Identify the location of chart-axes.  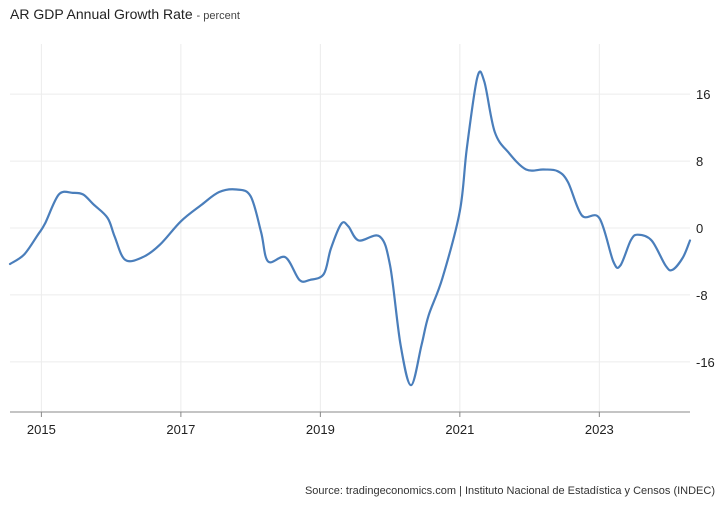
(350, 414).